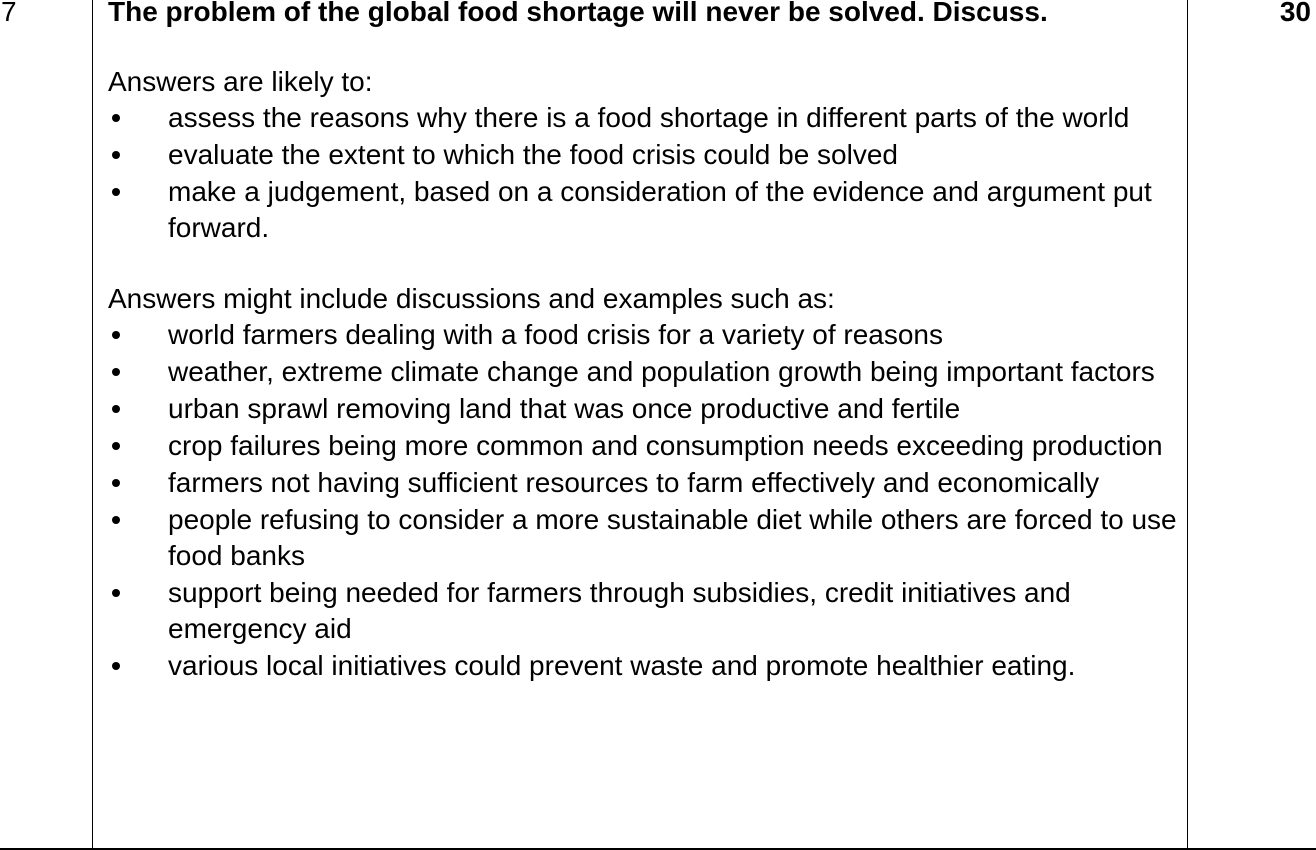 This screenshot has height=850, width=1316. I want to click on question-number: 7, so click(9, 13).